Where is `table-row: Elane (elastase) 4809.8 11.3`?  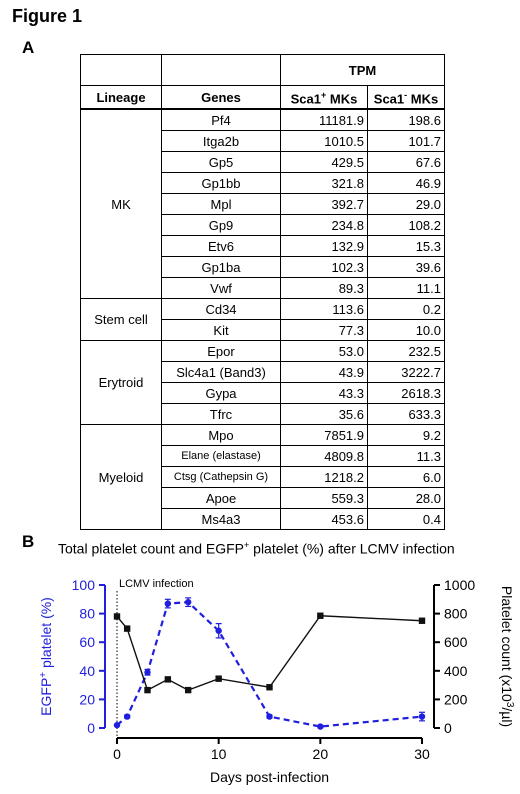
table-row: Elane (elastase) 4809.8 11.3 is located at coordinates (263, 456).